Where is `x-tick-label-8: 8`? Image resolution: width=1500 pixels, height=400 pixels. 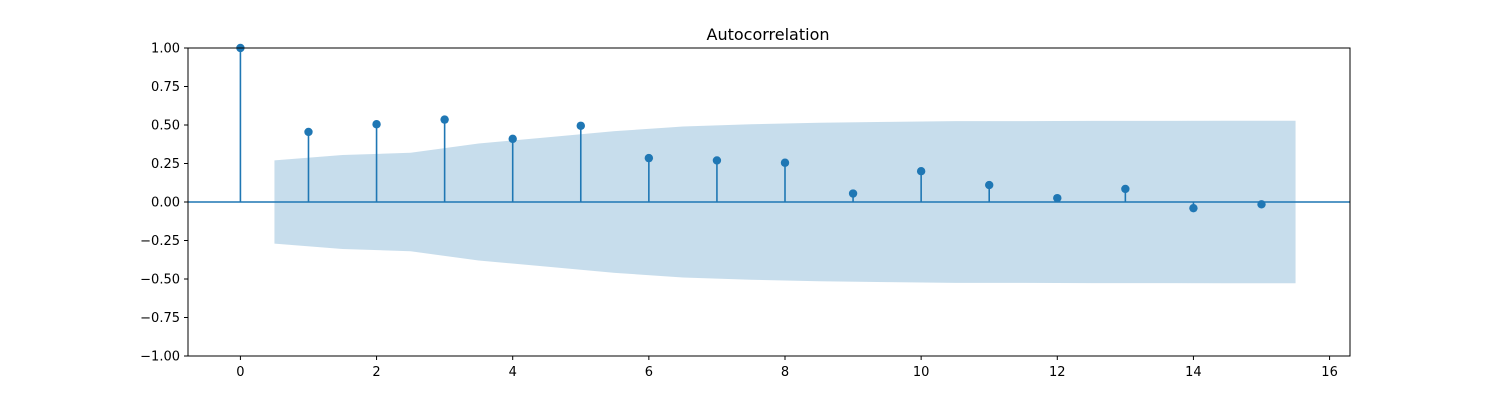 x-tick-label-8: 8 is located at coordinates (785, 372).